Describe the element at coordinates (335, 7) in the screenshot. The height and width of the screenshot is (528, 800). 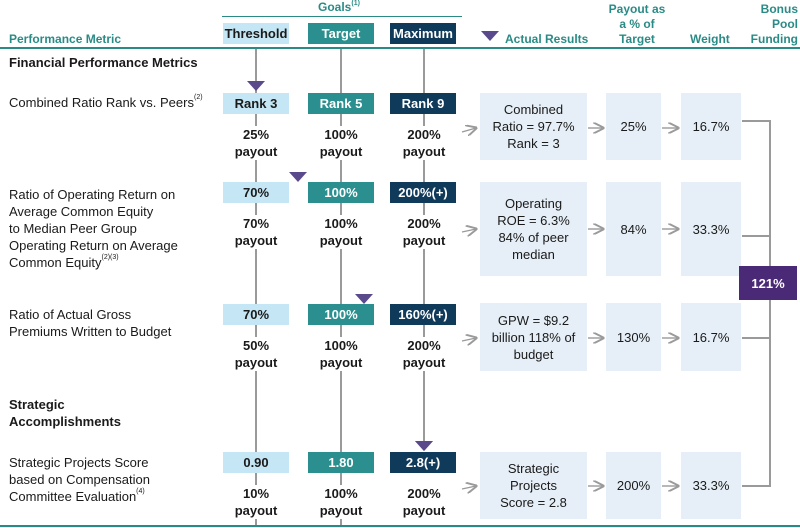
I see `goals-label: Goals` at that location.